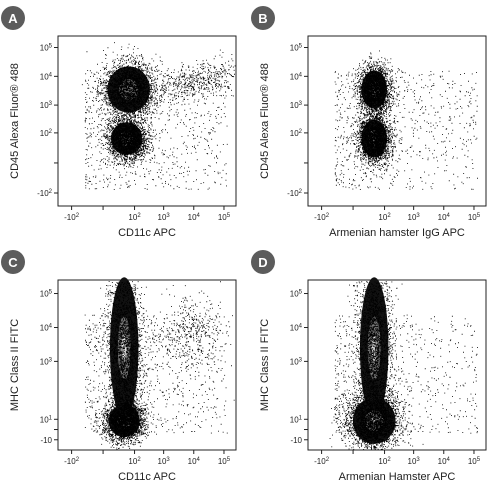 This screenshot has width=500, height=489. I want to click on panel-badge: B, so click(263, 18).